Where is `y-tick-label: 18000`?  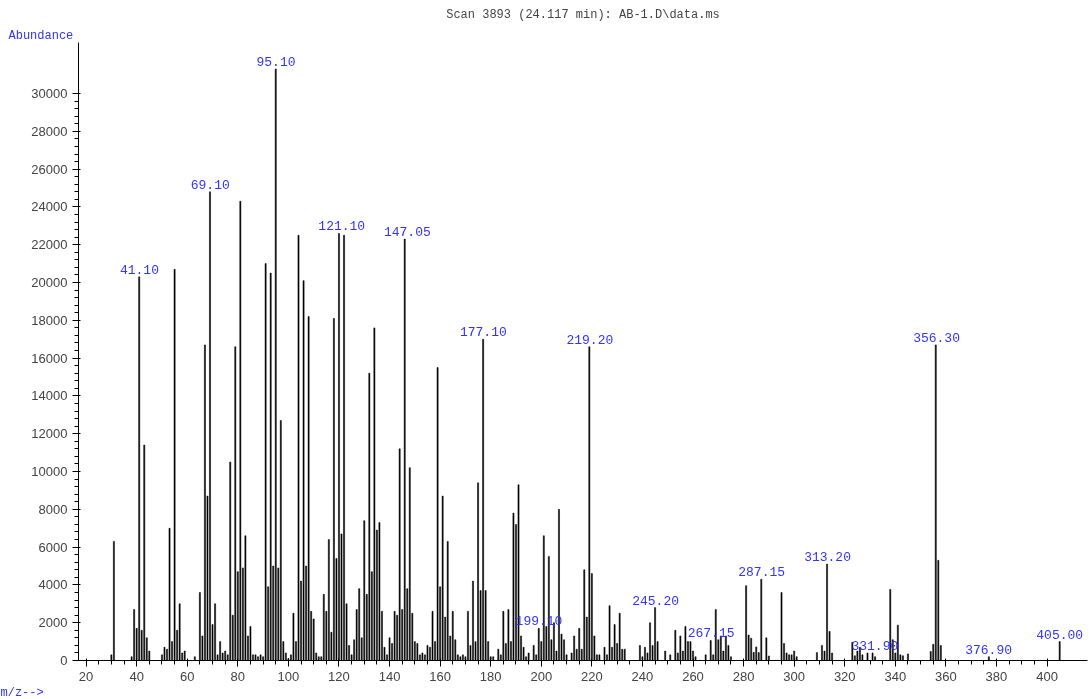
y-tick-label: 18000 is located at coordinates (49, 320).